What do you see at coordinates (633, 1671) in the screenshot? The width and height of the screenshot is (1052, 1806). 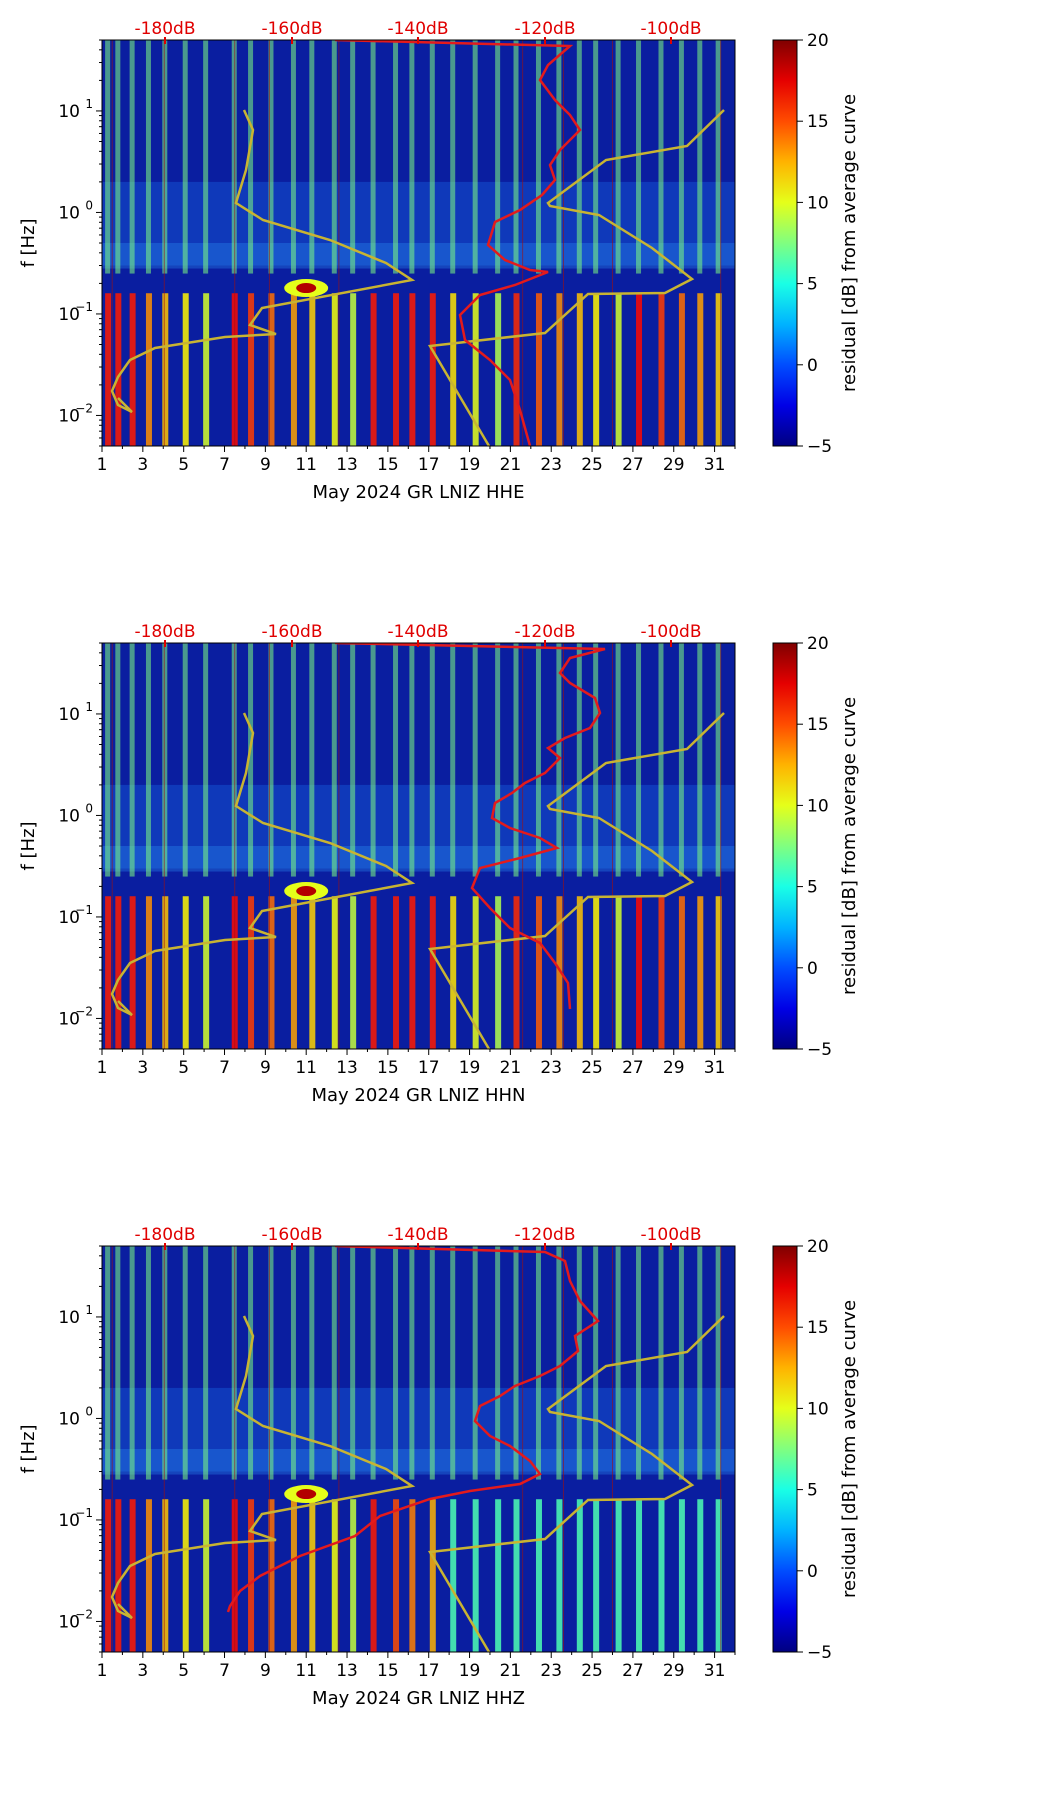 I see `x-tick-label: 27` at bounding box center [633, 1671].